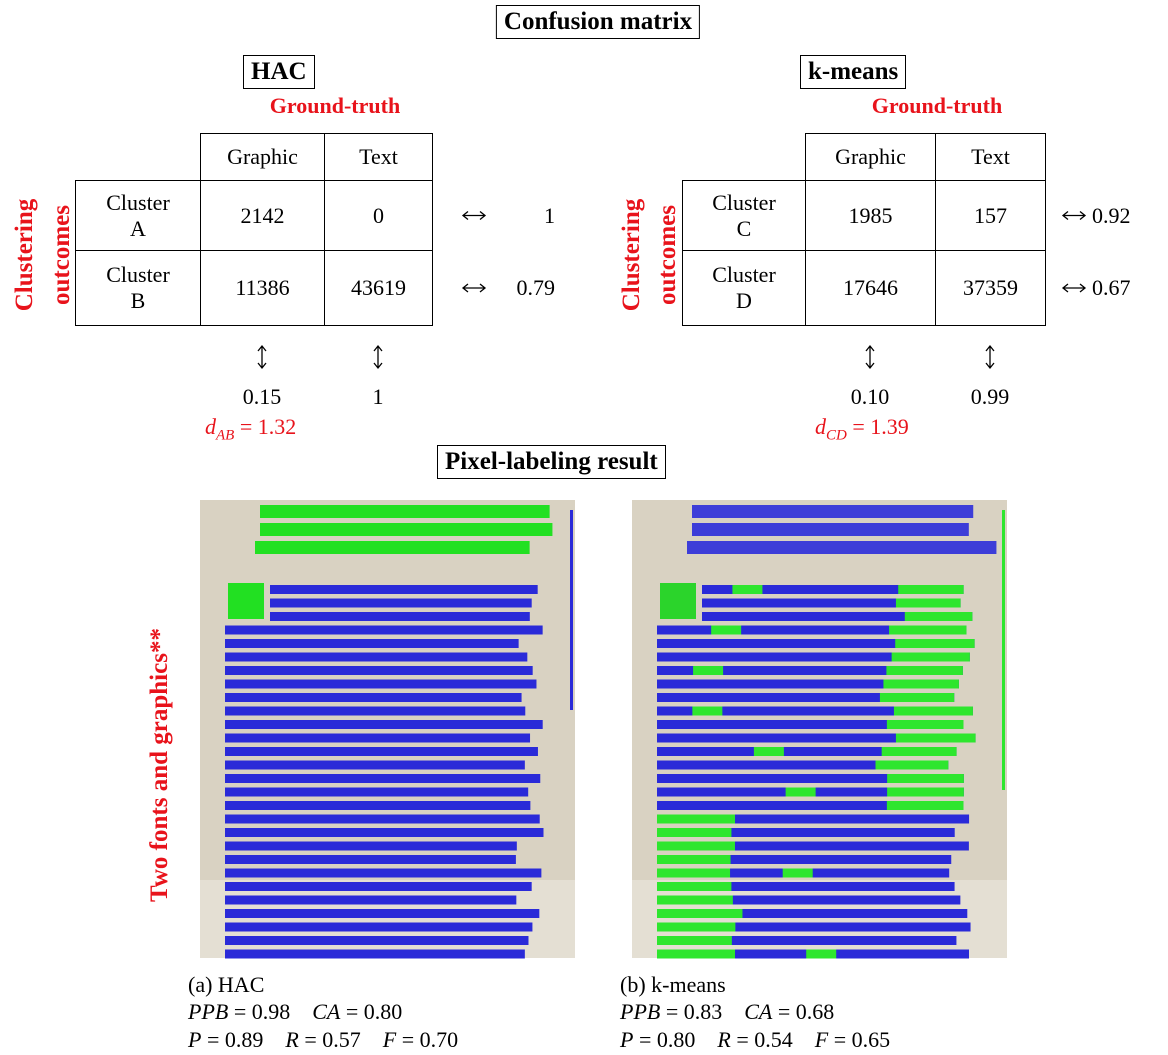  What do you see at coordinates (990, 215) in the screenshot?
I see `matrix-cell: 157` at bounding box center [990, 215].